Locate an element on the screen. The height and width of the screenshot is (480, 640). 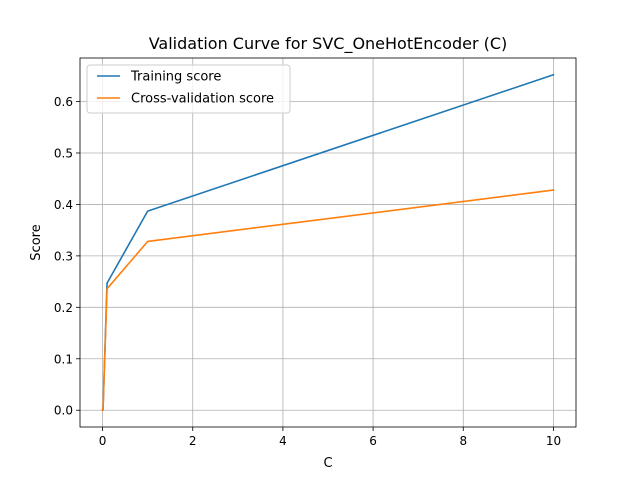
y-tick-label: 0.5 is located at coordinates (63, 153).